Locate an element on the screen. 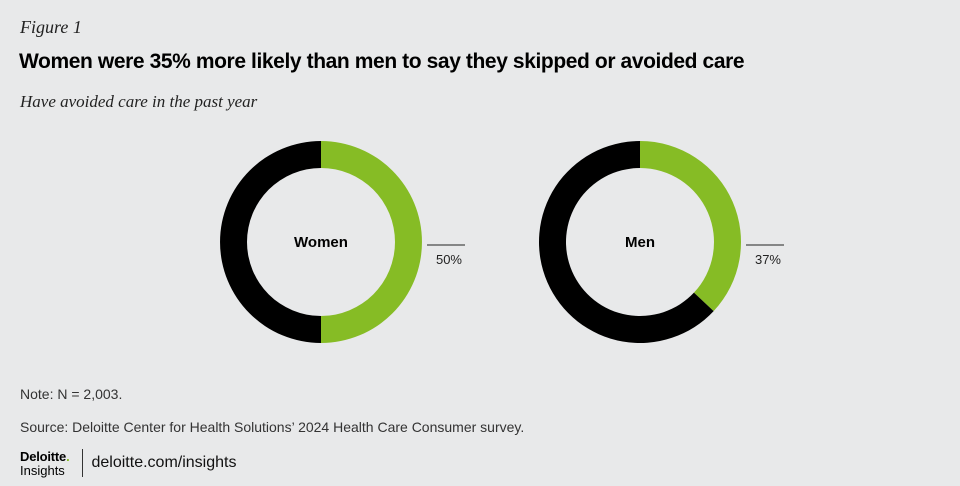 This screenshot has width=960, height=486. donut-chart-men: 37% Men is located at coordinates (661, 242).